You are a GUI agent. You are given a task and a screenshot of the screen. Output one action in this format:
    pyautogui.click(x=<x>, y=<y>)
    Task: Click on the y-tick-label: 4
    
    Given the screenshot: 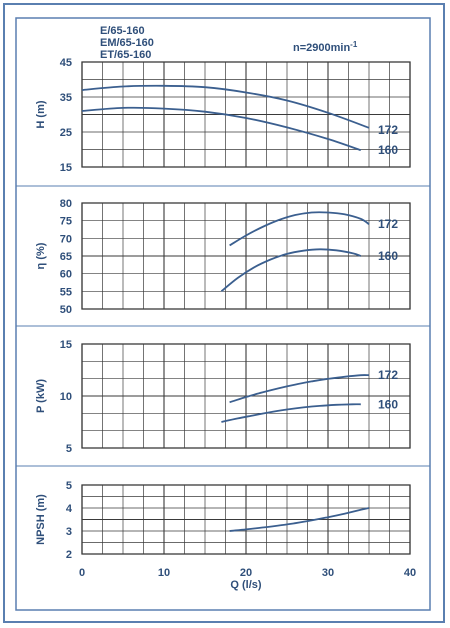 What is the action you would take?
    pyautogui.click(x=69, y=509)
    